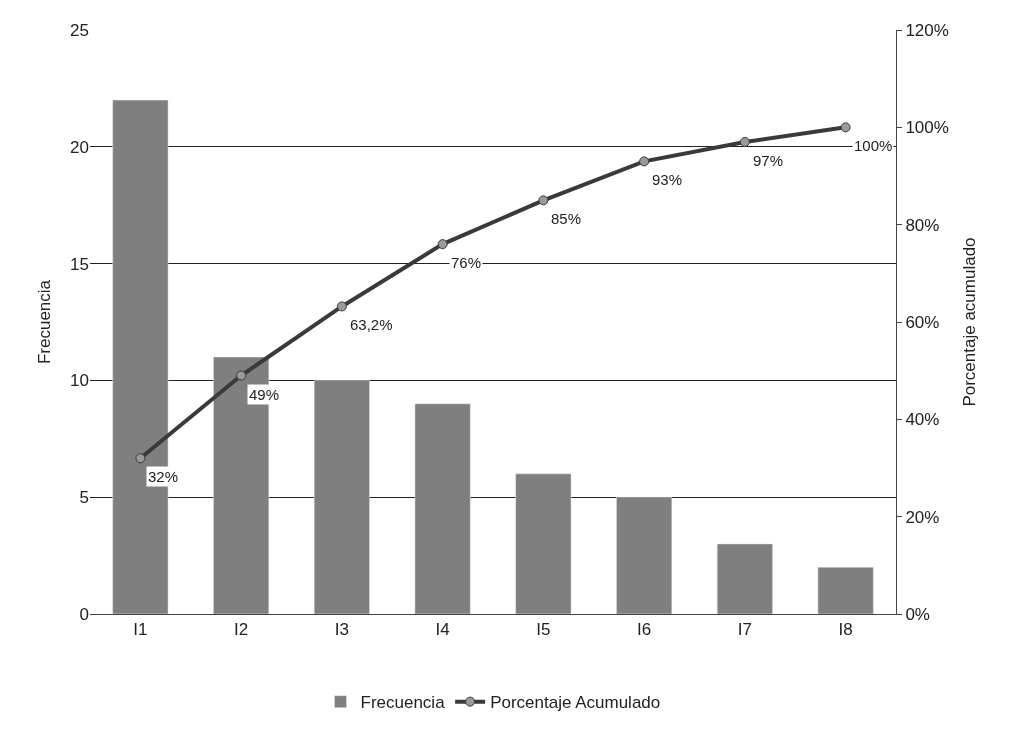 Image resolution: width=1026 pixels, height=732 pixels. Describe the element at coordinates (927, 128) in the screenshot. I see `y2-tick-label: 100%` at that location.